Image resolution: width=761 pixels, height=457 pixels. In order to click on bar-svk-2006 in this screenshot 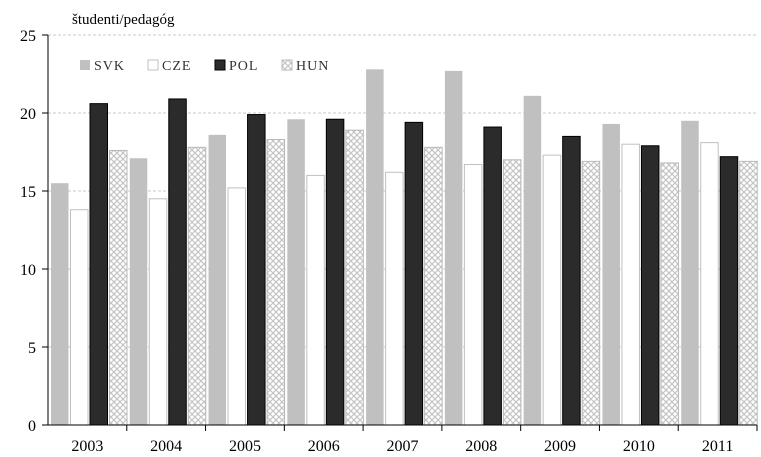, I will do `click(296, 272)`.